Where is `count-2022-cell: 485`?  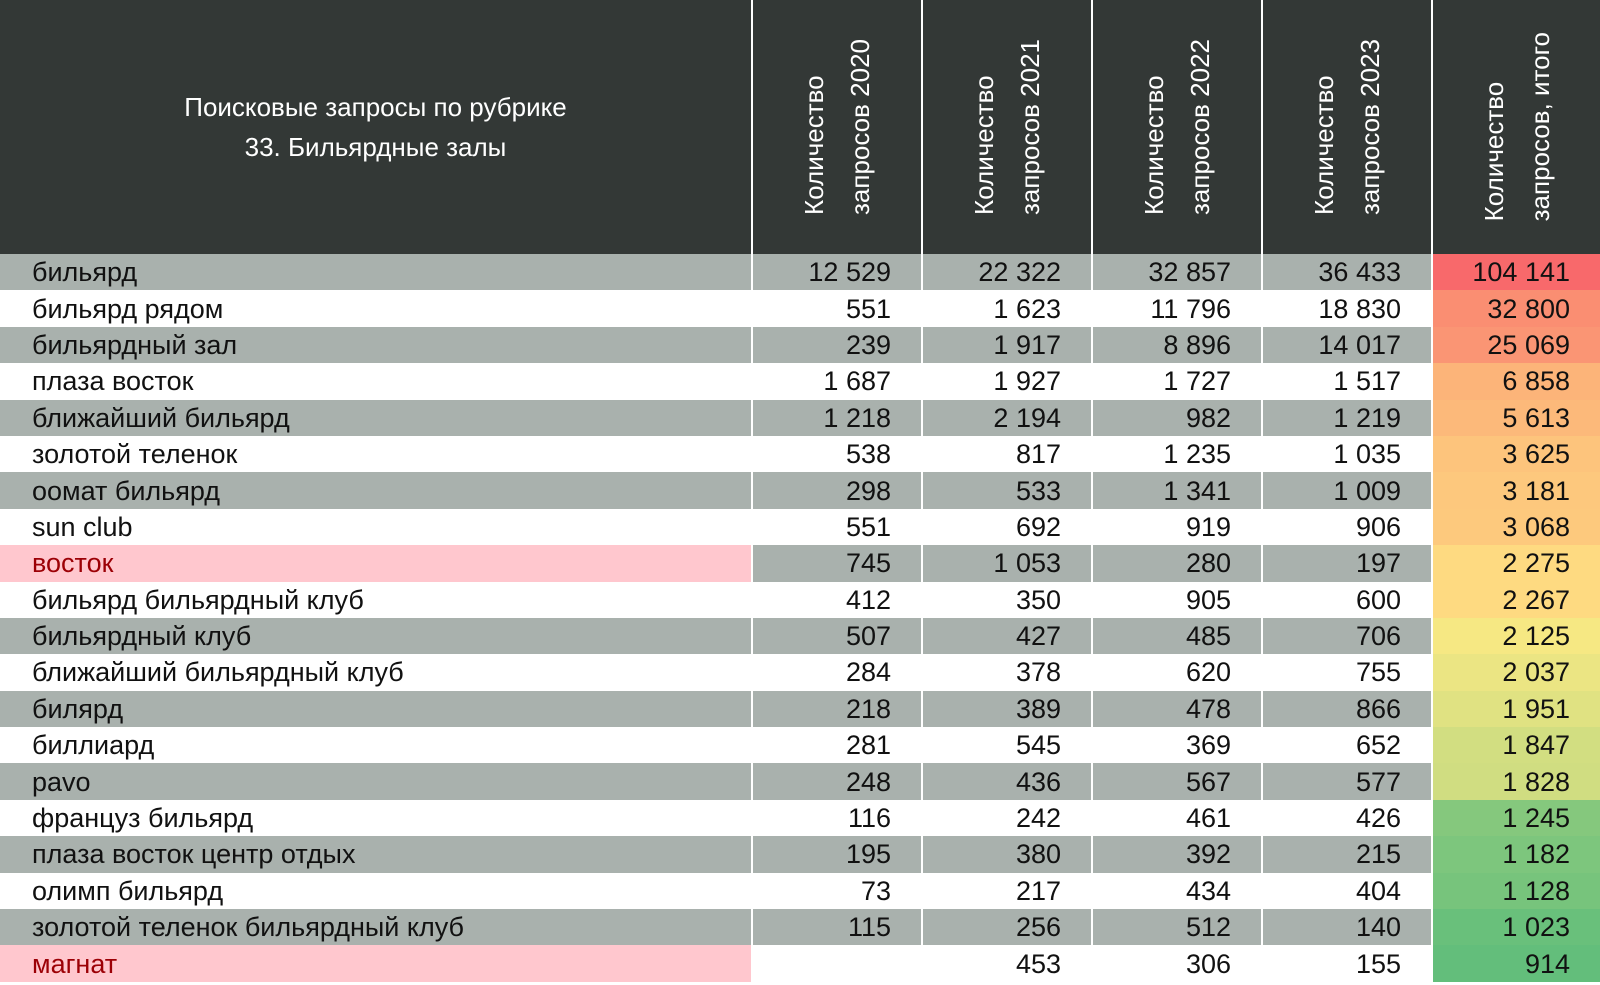 count-2022-cell: 485 is located at coordinates (1177, 636).